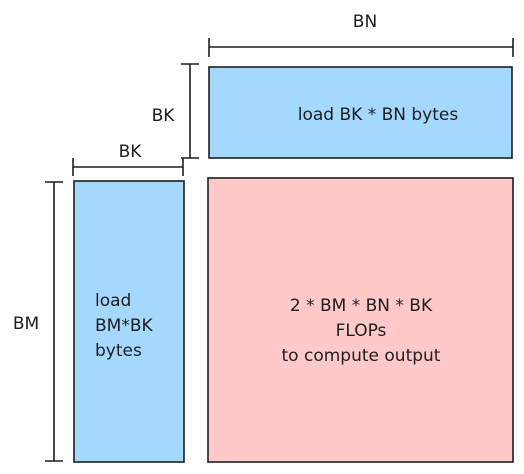 The height and width of the screenshot is (474, 524). I want to click on bk-horizontal-dimension: BK, so click(128, 159).